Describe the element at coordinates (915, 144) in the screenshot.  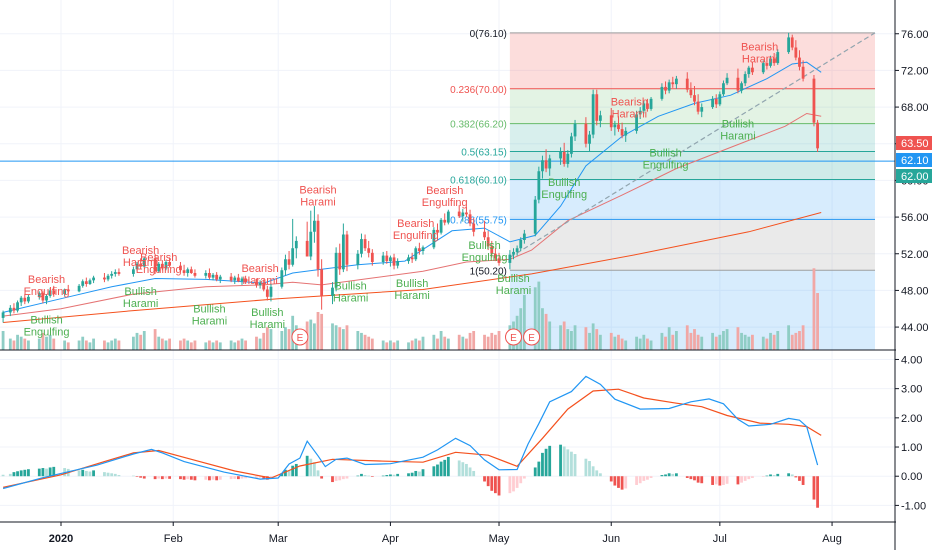
I see `price-tag-label: 63.50` at that location.